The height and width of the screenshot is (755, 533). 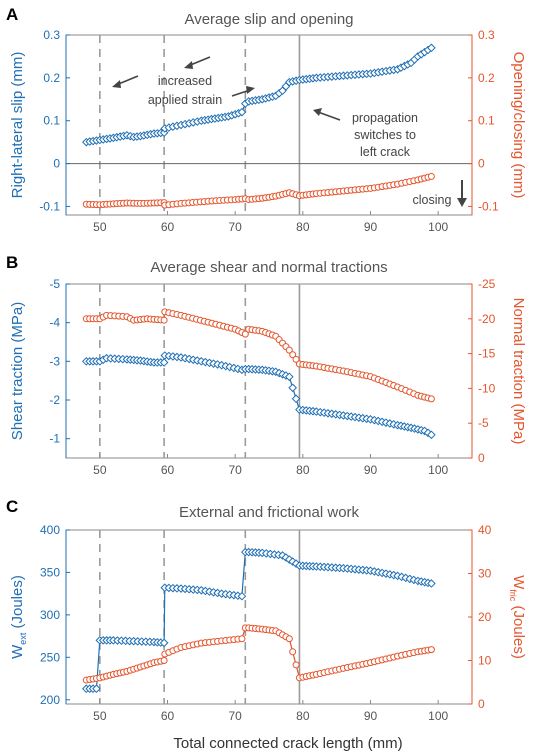 I want to click on left-tick-label: -5, so click(x=54, y=284).